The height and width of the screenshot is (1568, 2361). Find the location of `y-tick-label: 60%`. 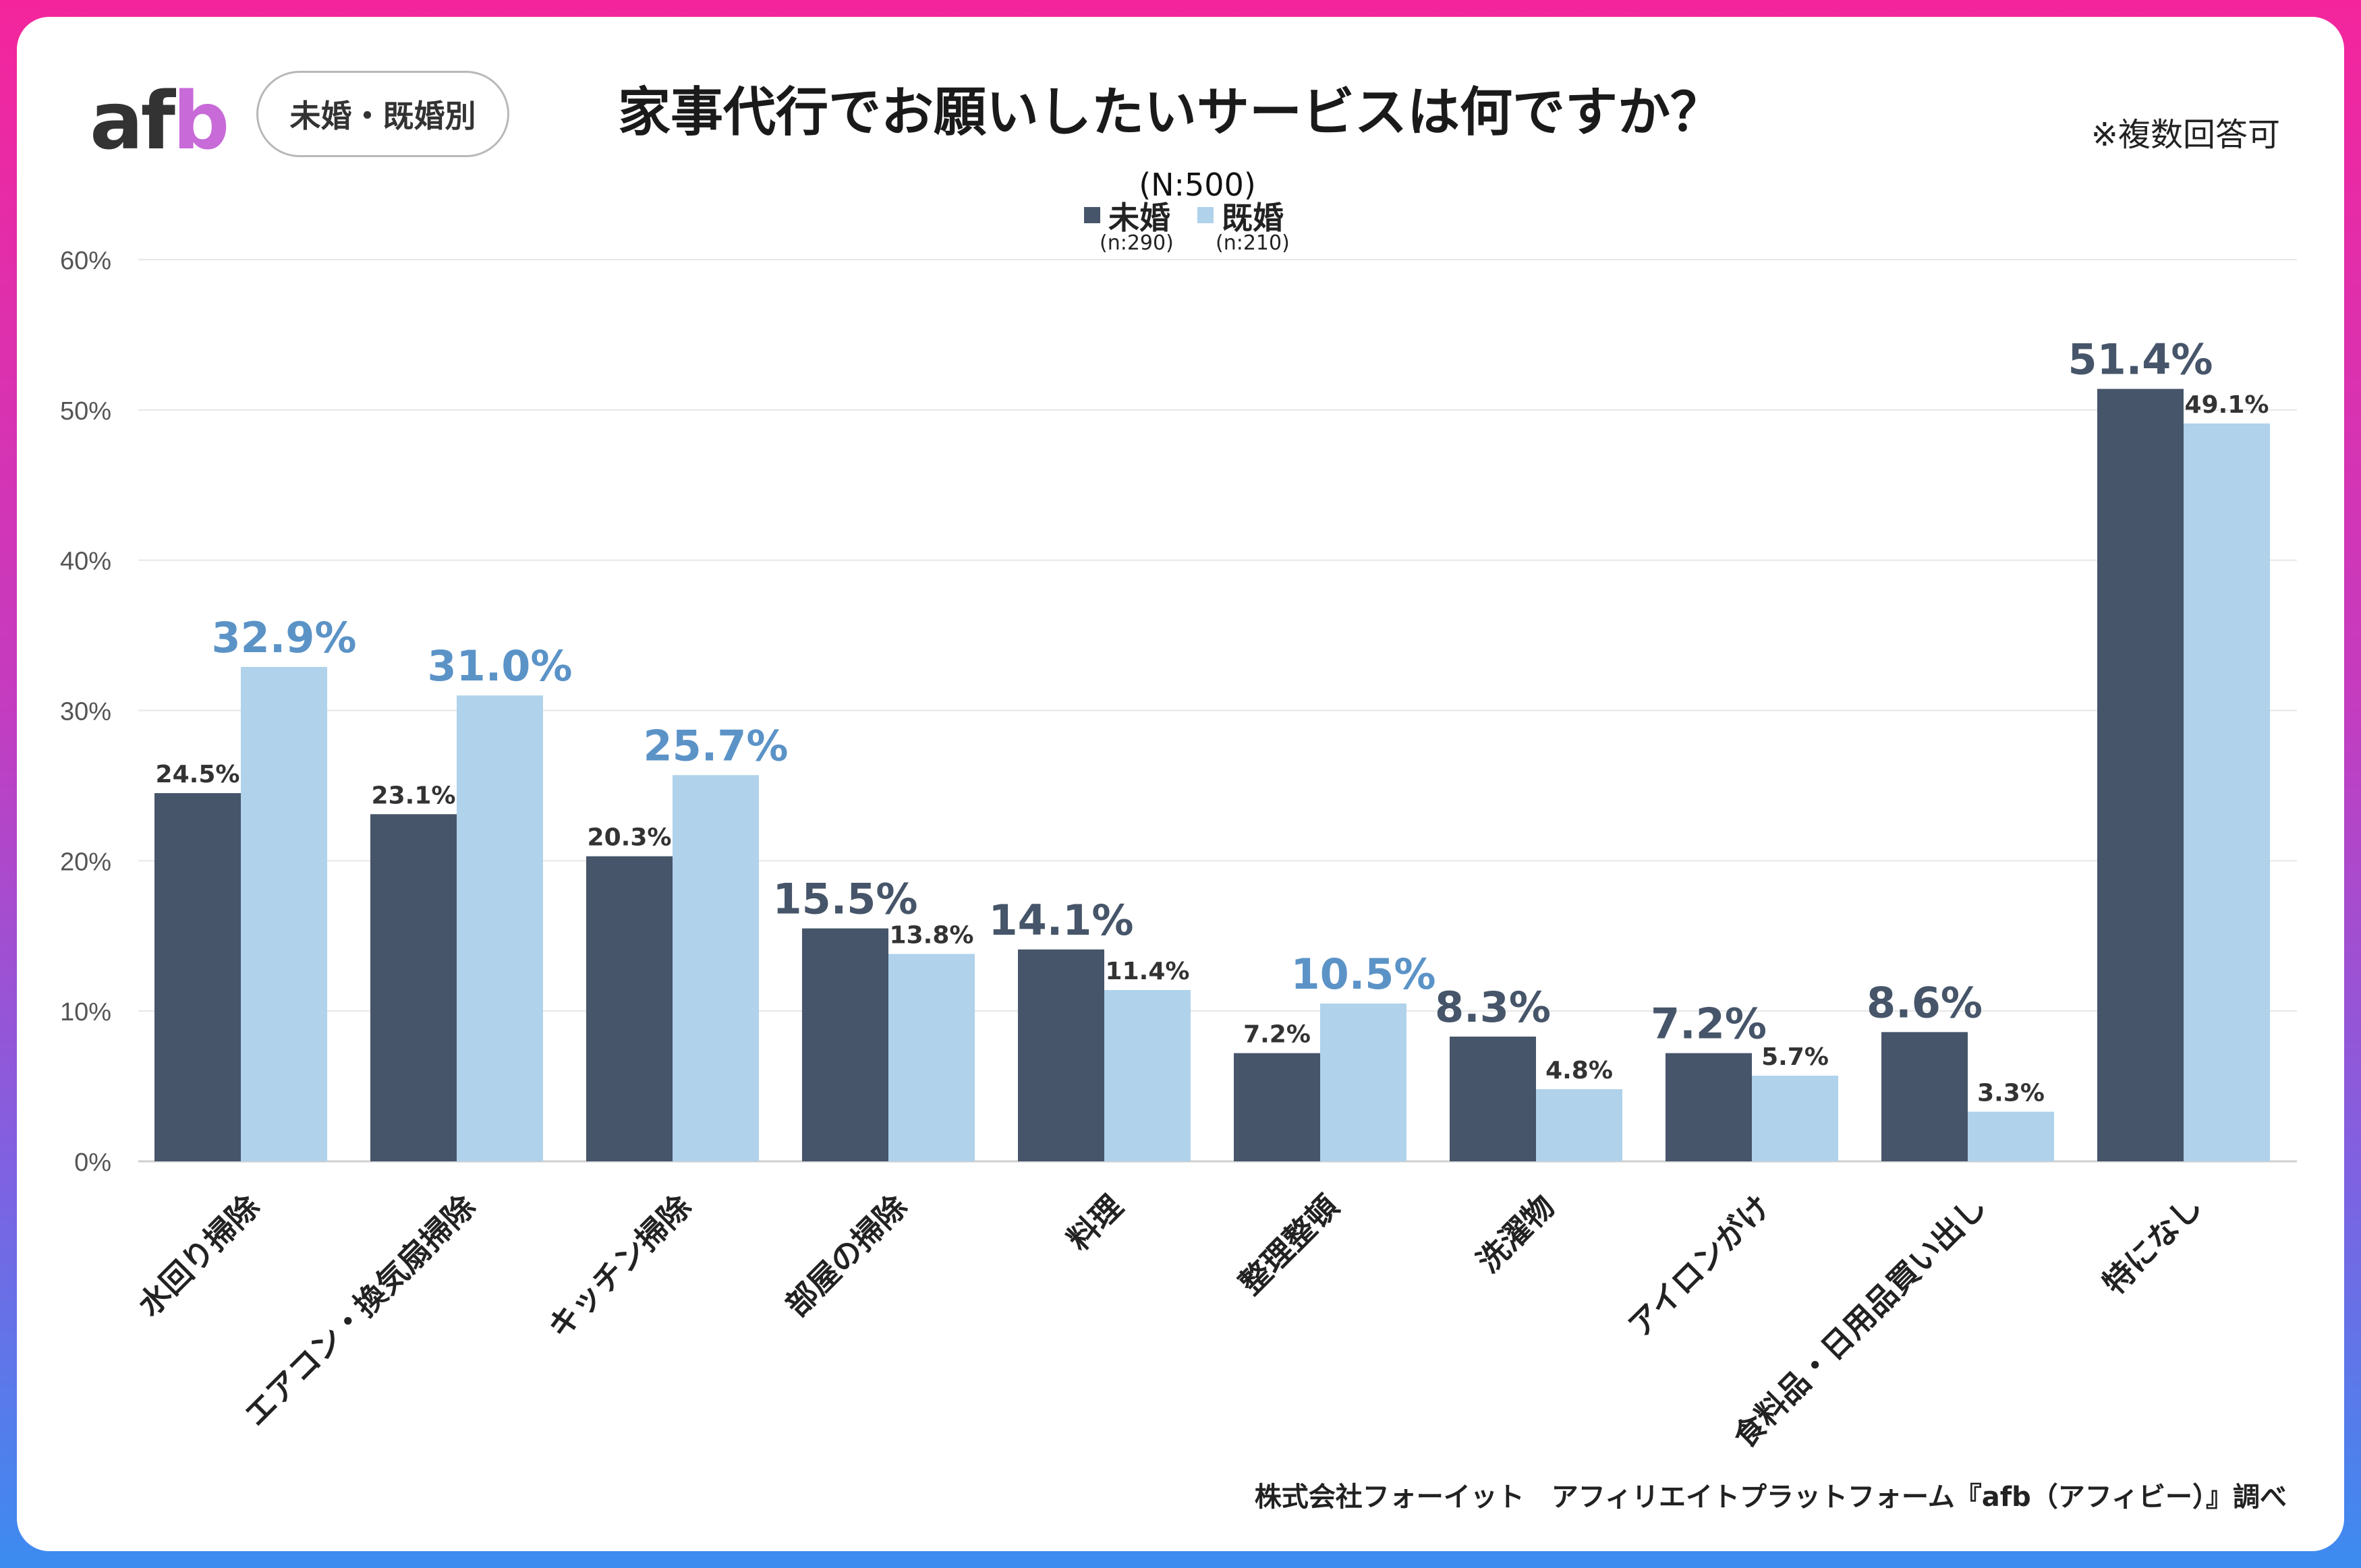

y-tick-label: 60% is located at coordinates (85, 261).